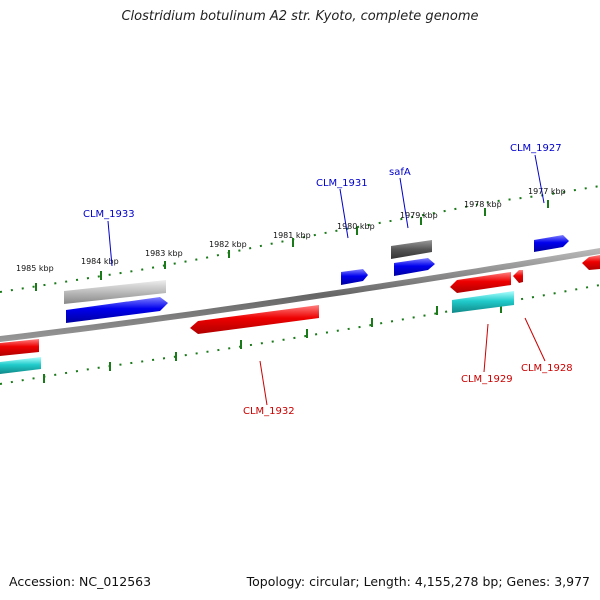 This screenshot has width=600, height=600. I want to click on scale-major-ticks, so click(292, 245).